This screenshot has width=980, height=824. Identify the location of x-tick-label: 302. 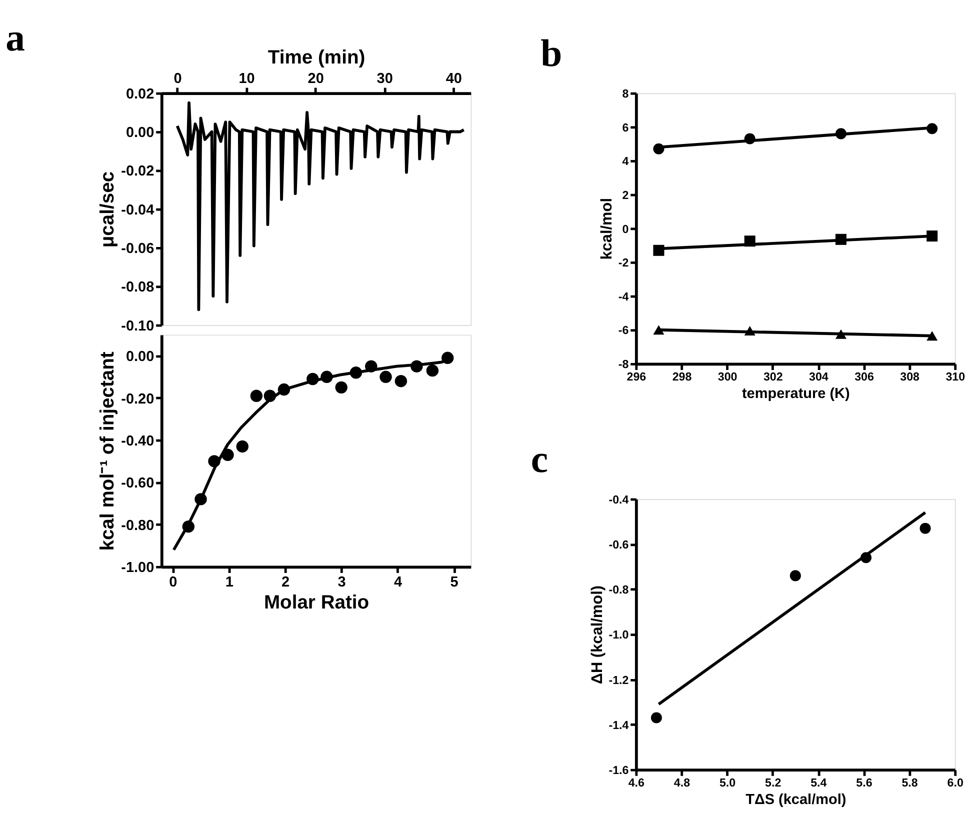
(773, 378).